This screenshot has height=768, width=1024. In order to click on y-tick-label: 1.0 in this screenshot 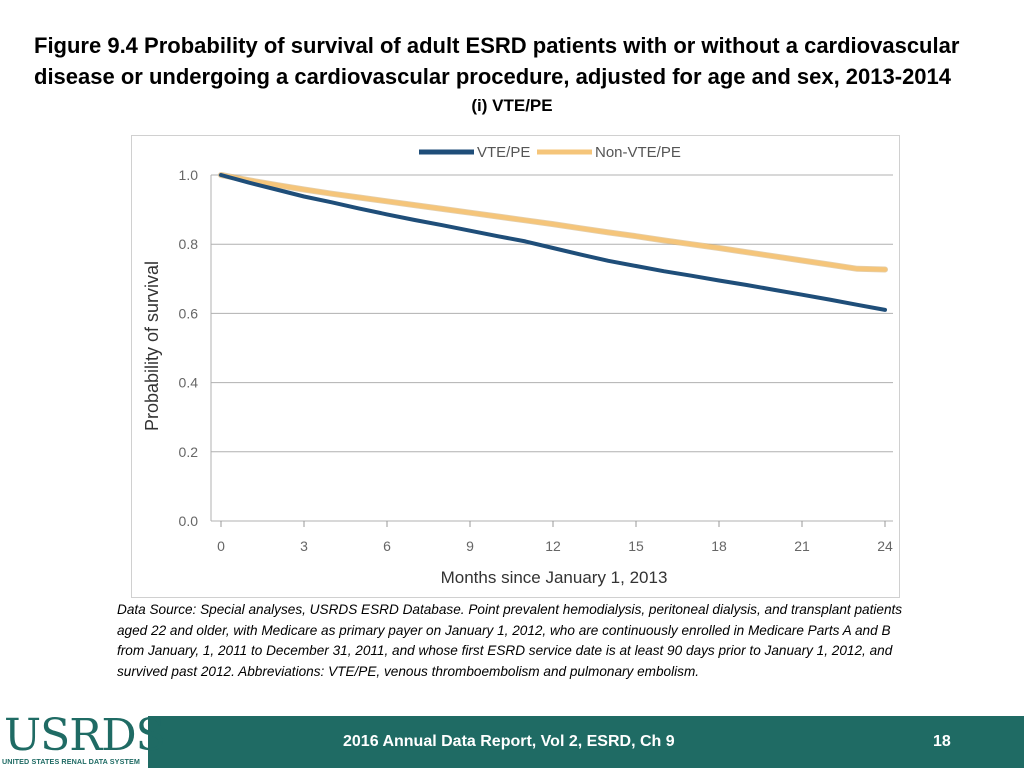, I will do `click(189, 175)`.